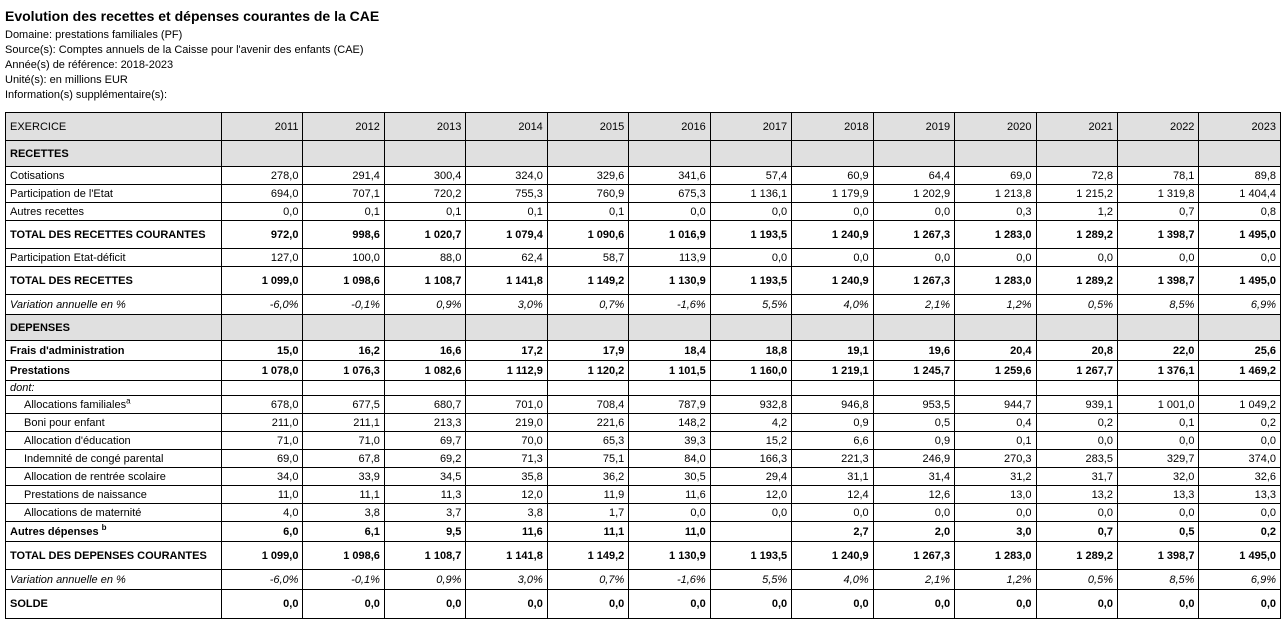  I want to click on value-cell: 1 101,5, so click(669, 370).